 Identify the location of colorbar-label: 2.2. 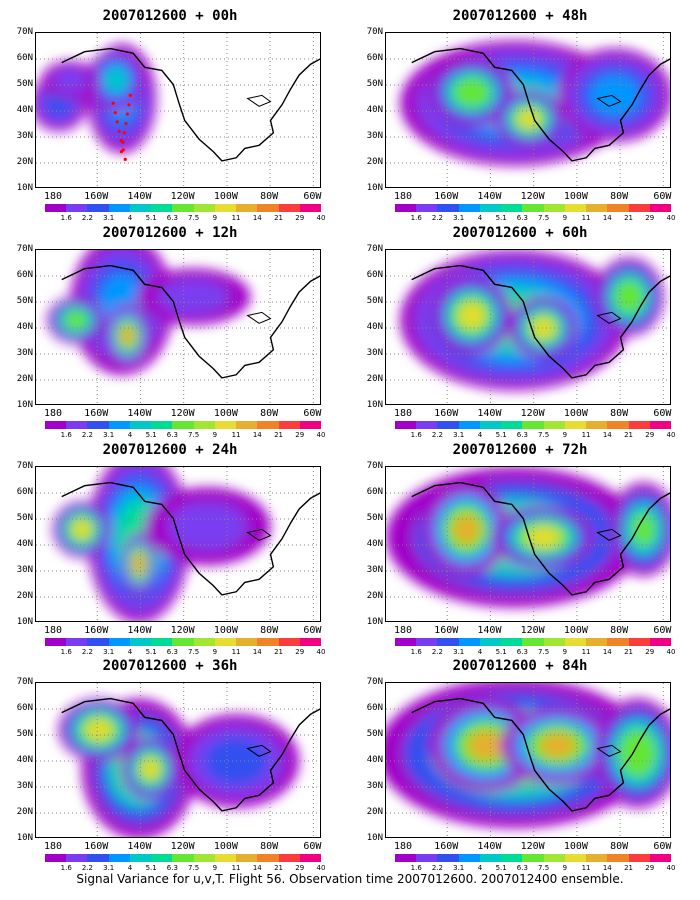
(87, 652).